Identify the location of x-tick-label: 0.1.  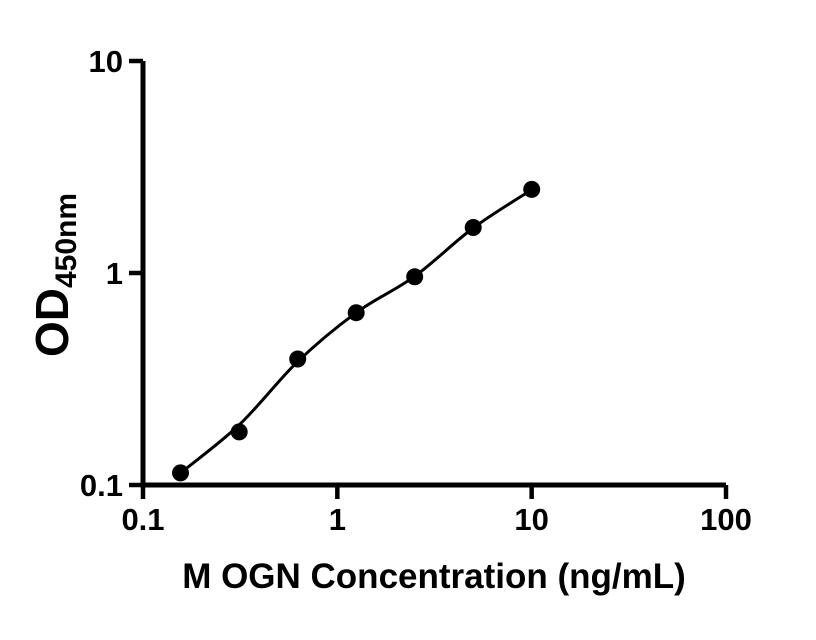
(142, 519).